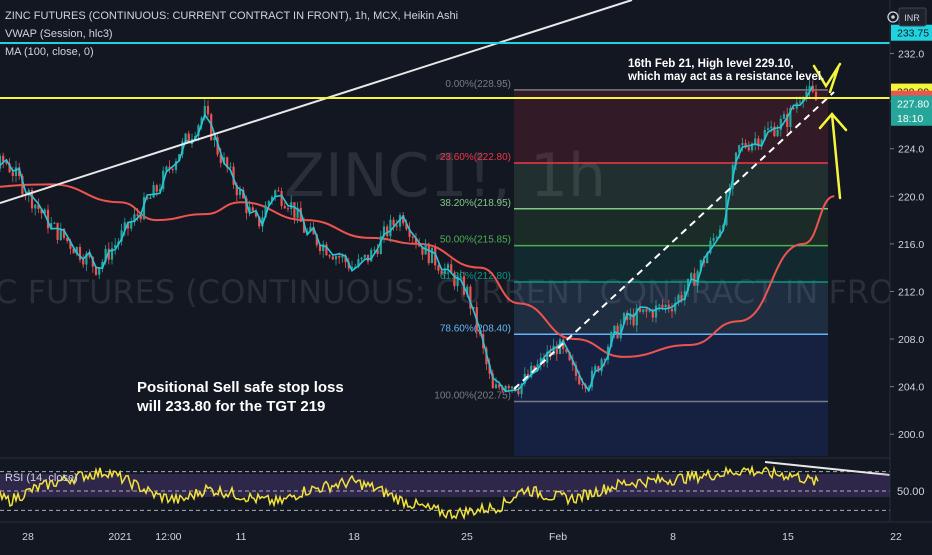 This screenshot has height=555, width=932. I want to click on fib-level-label: 61.80%(212.80), so click(475, 276).